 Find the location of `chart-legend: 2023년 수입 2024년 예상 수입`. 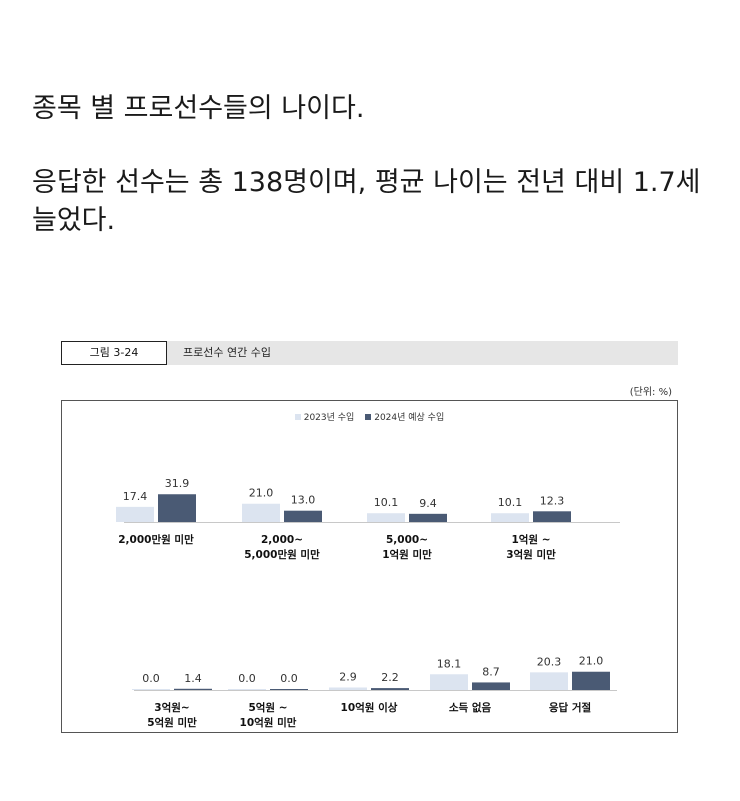

chart-legend: 2023년 수입 2024년 예상 수입 is located at coordinates (369, 416).